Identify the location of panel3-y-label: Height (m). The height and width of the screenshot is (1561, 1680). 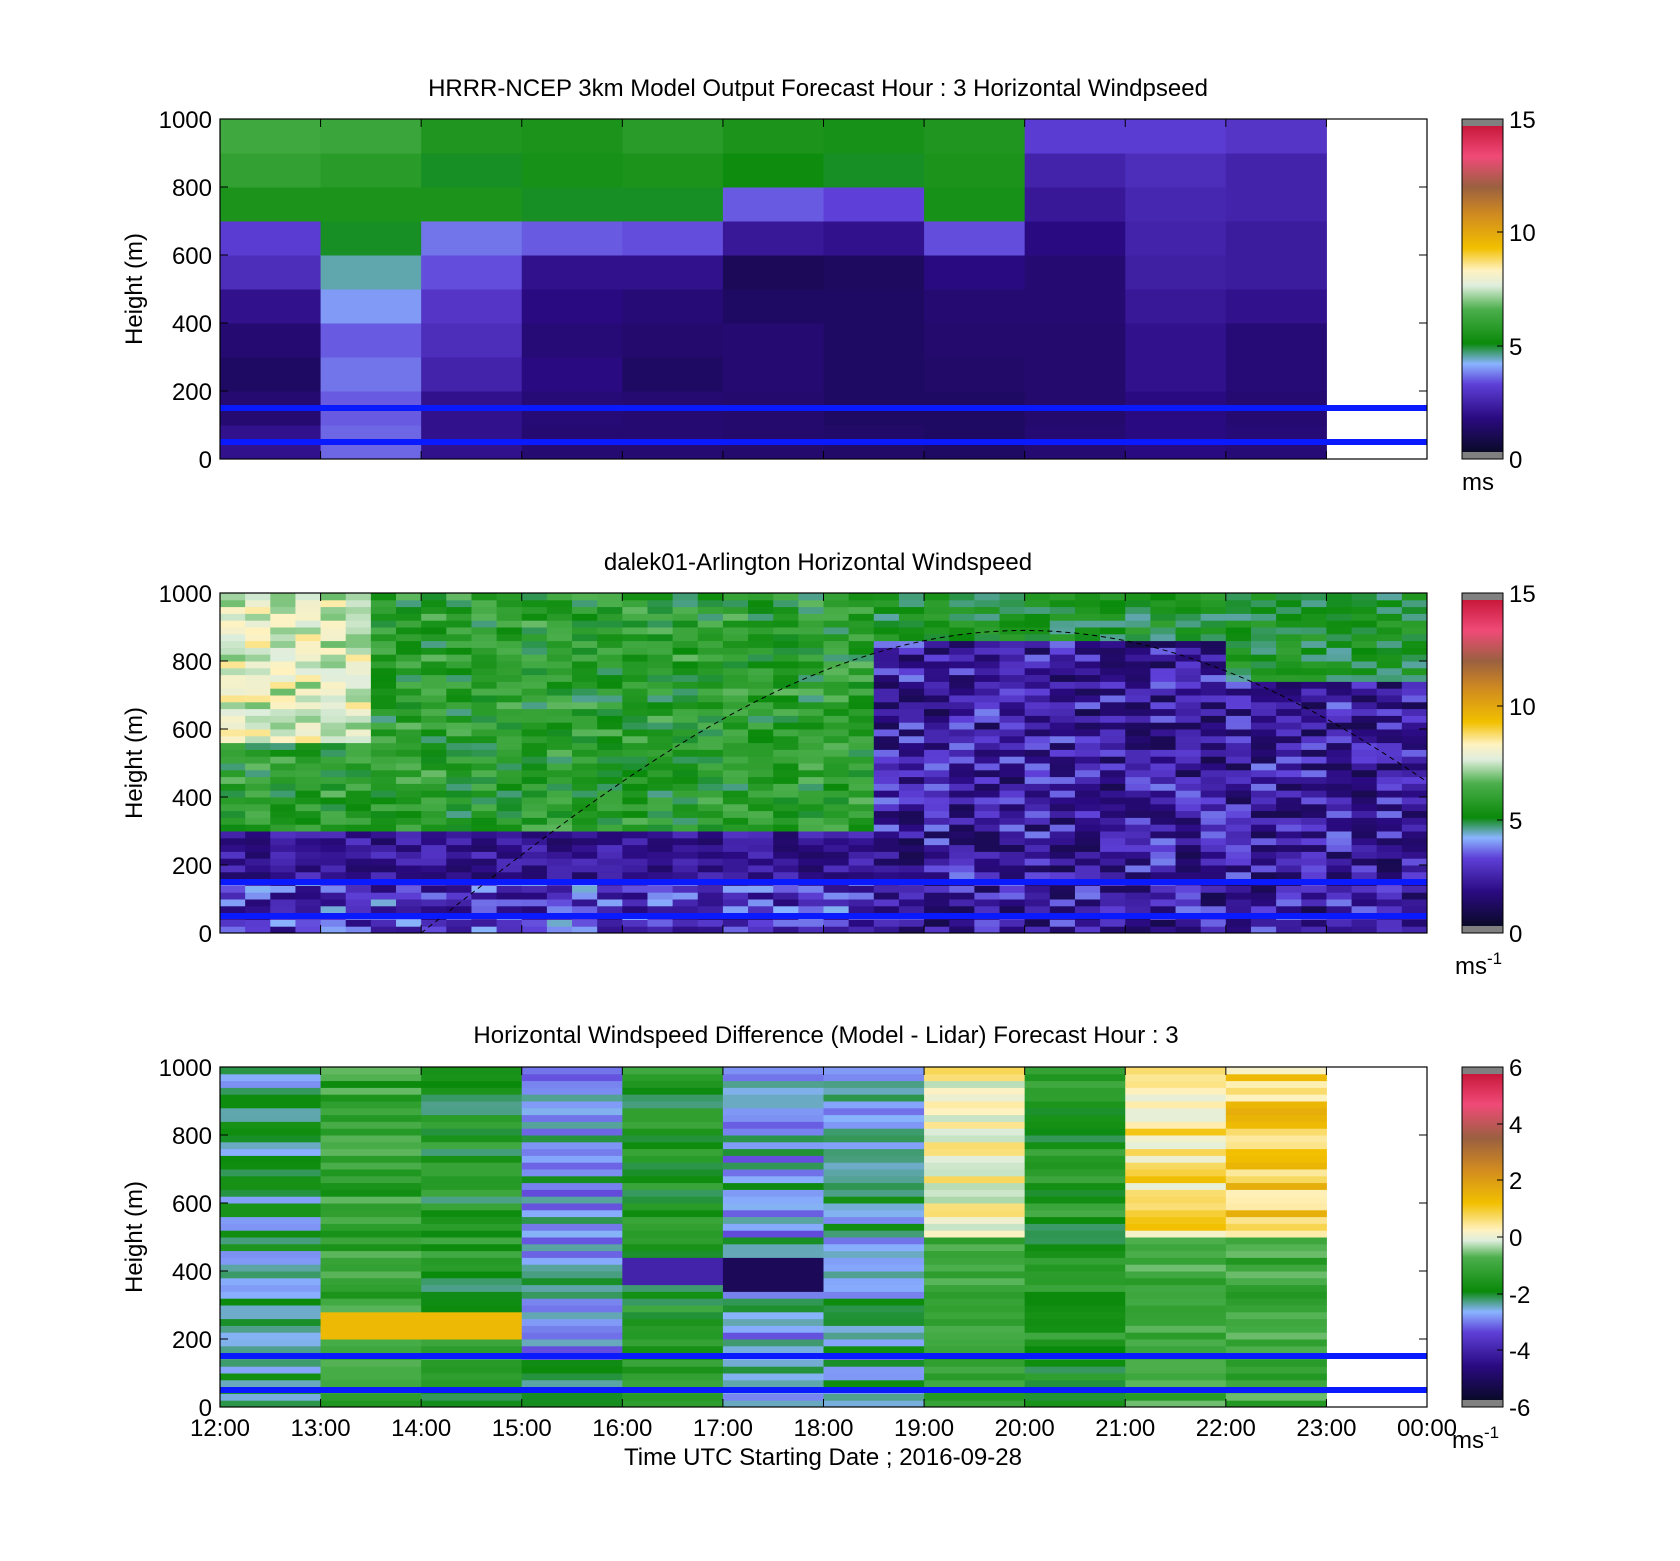
(134, 1237).